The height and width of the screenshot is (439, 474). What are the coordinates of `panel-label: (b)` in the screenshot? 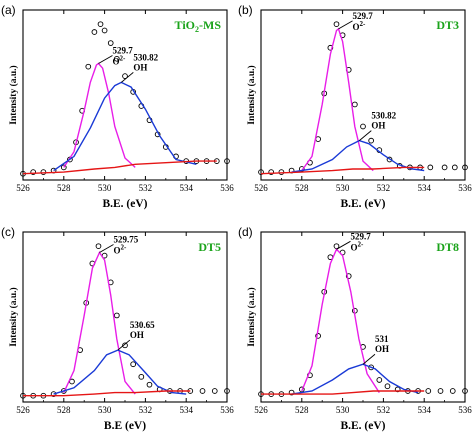 It's located at (245, 10).